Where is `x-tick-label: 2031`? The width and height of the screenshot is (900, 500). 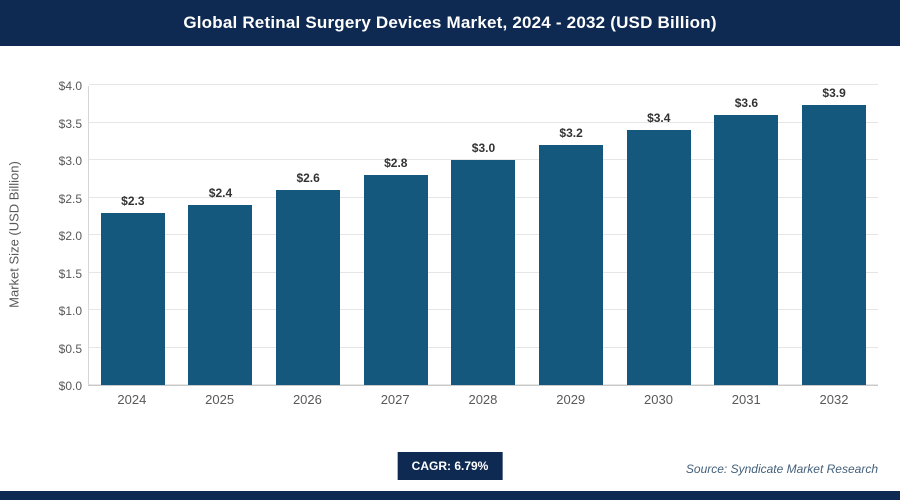 x-tick-label: 2031 is located at coordinates (746, 399).